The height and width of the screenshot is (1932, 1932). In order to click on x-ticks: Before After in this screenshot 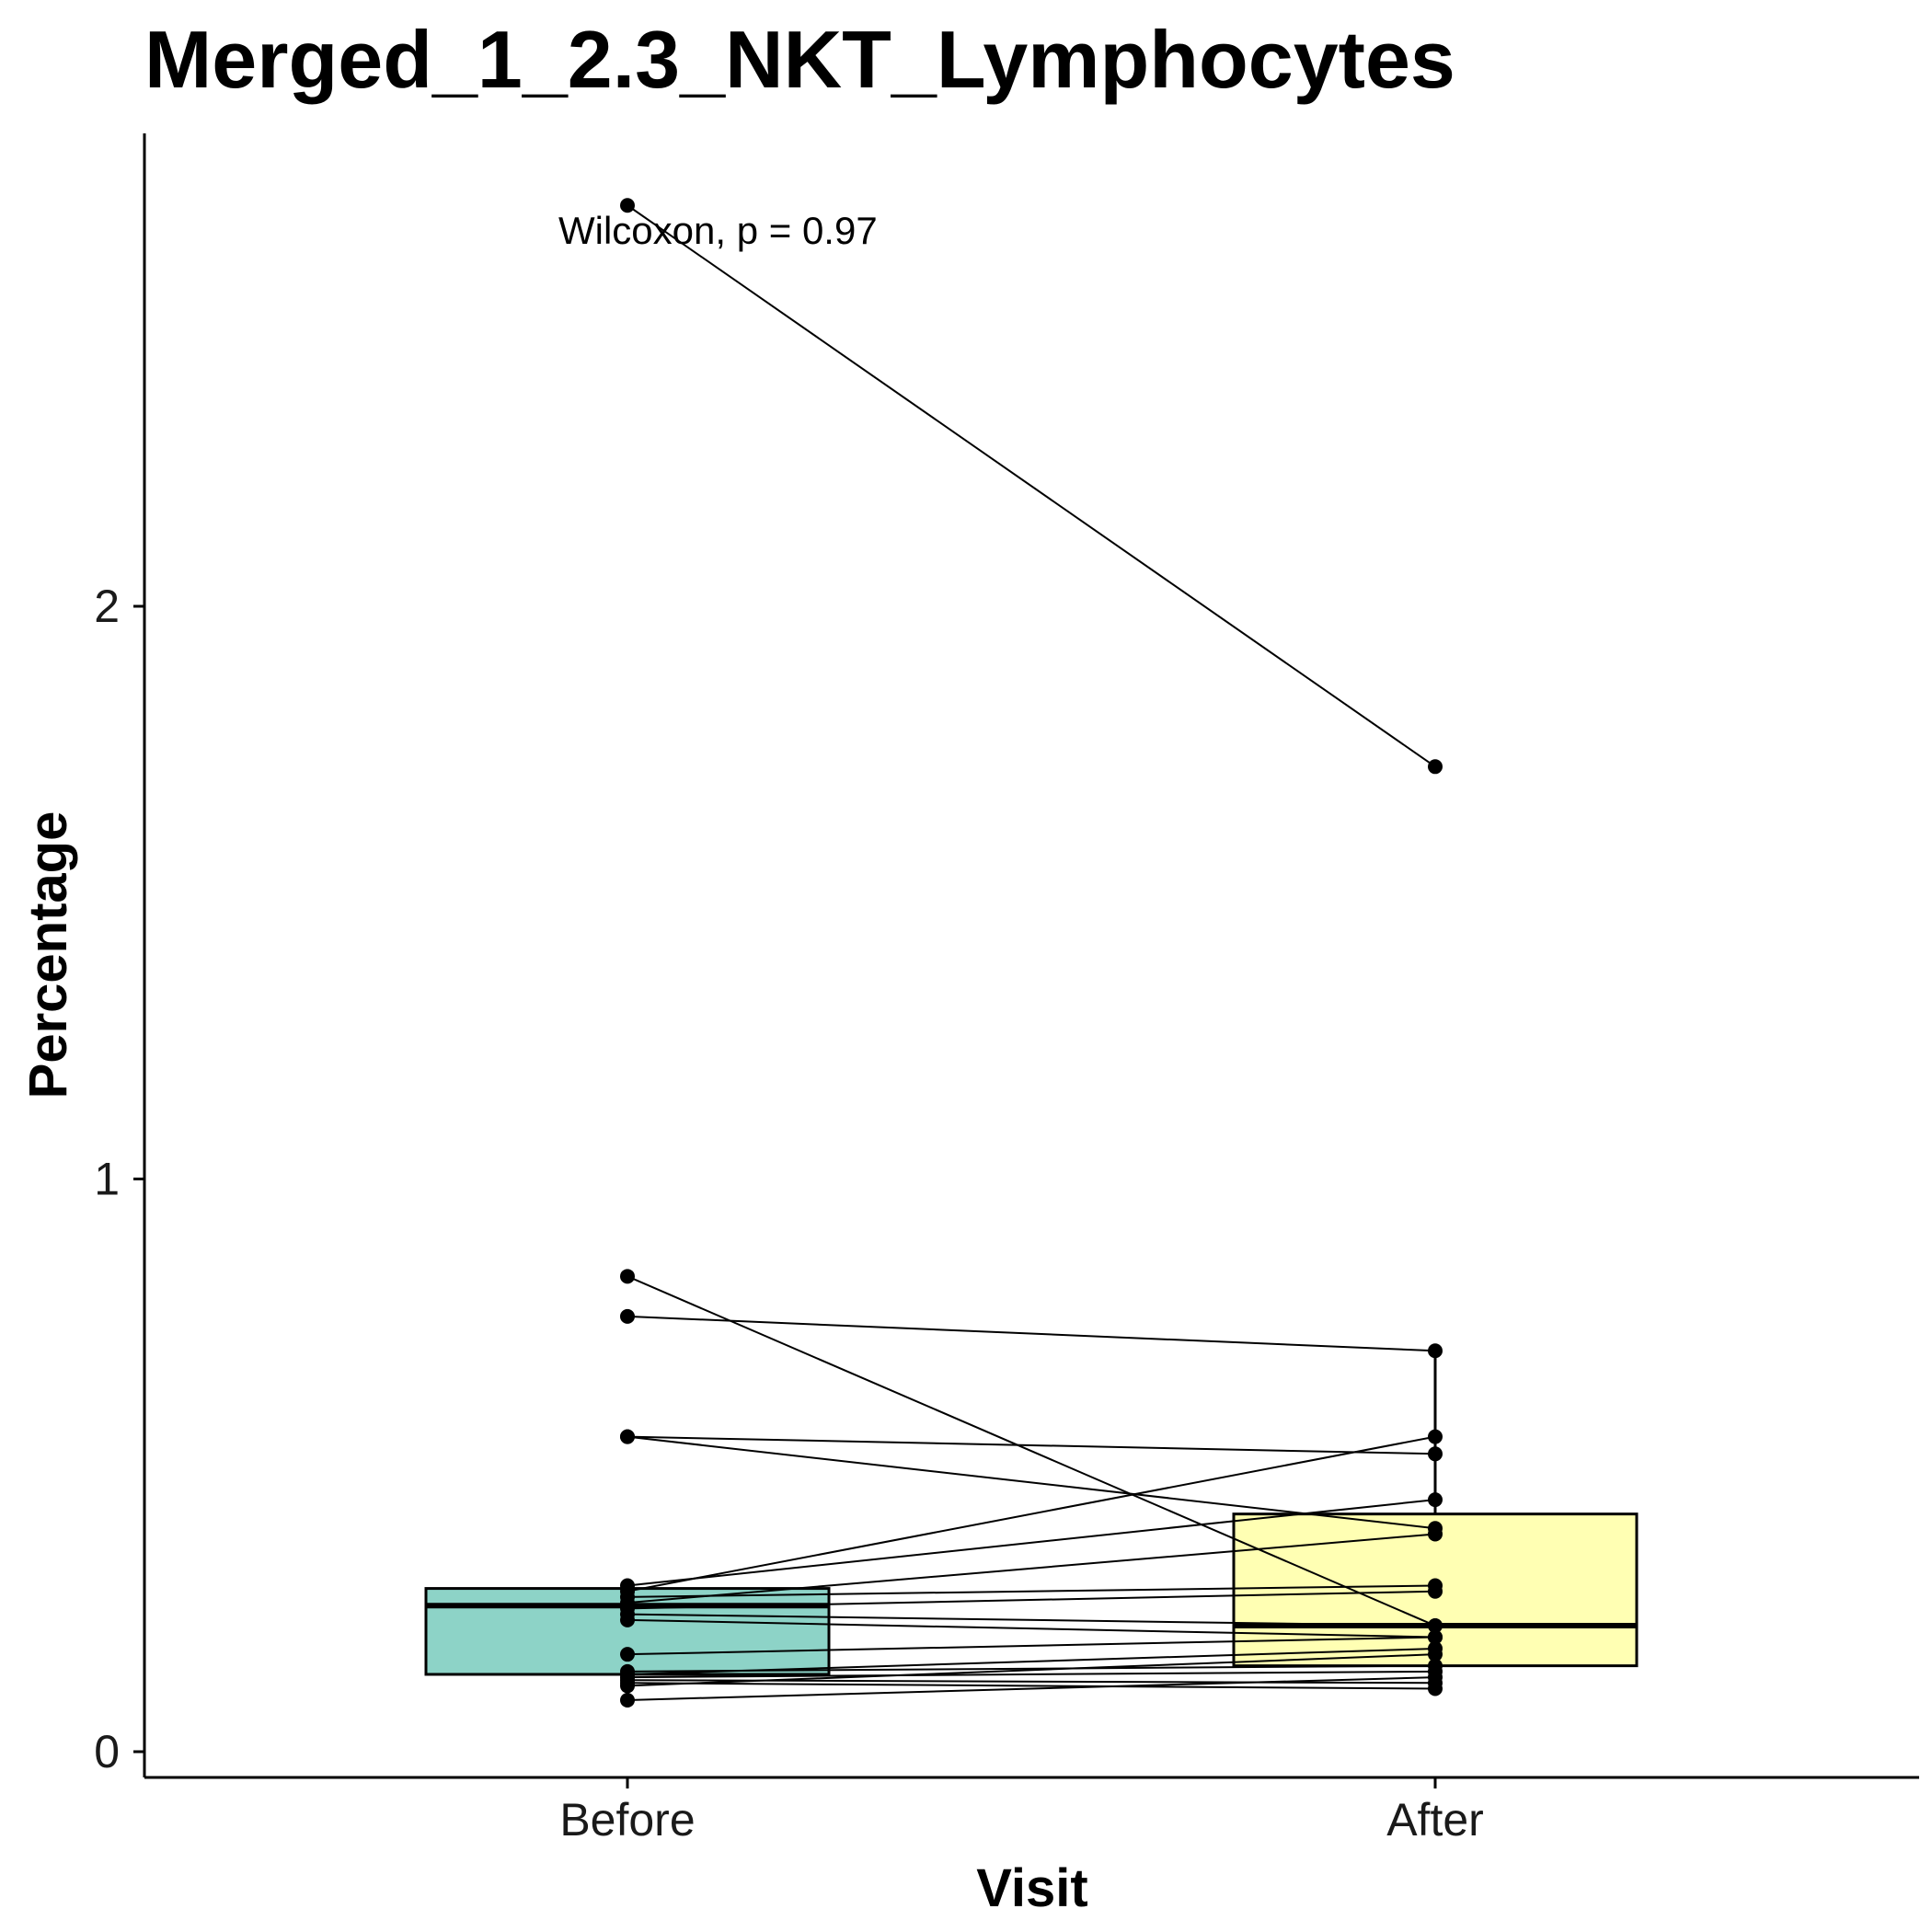, I will do `click(1021, 1811)`.